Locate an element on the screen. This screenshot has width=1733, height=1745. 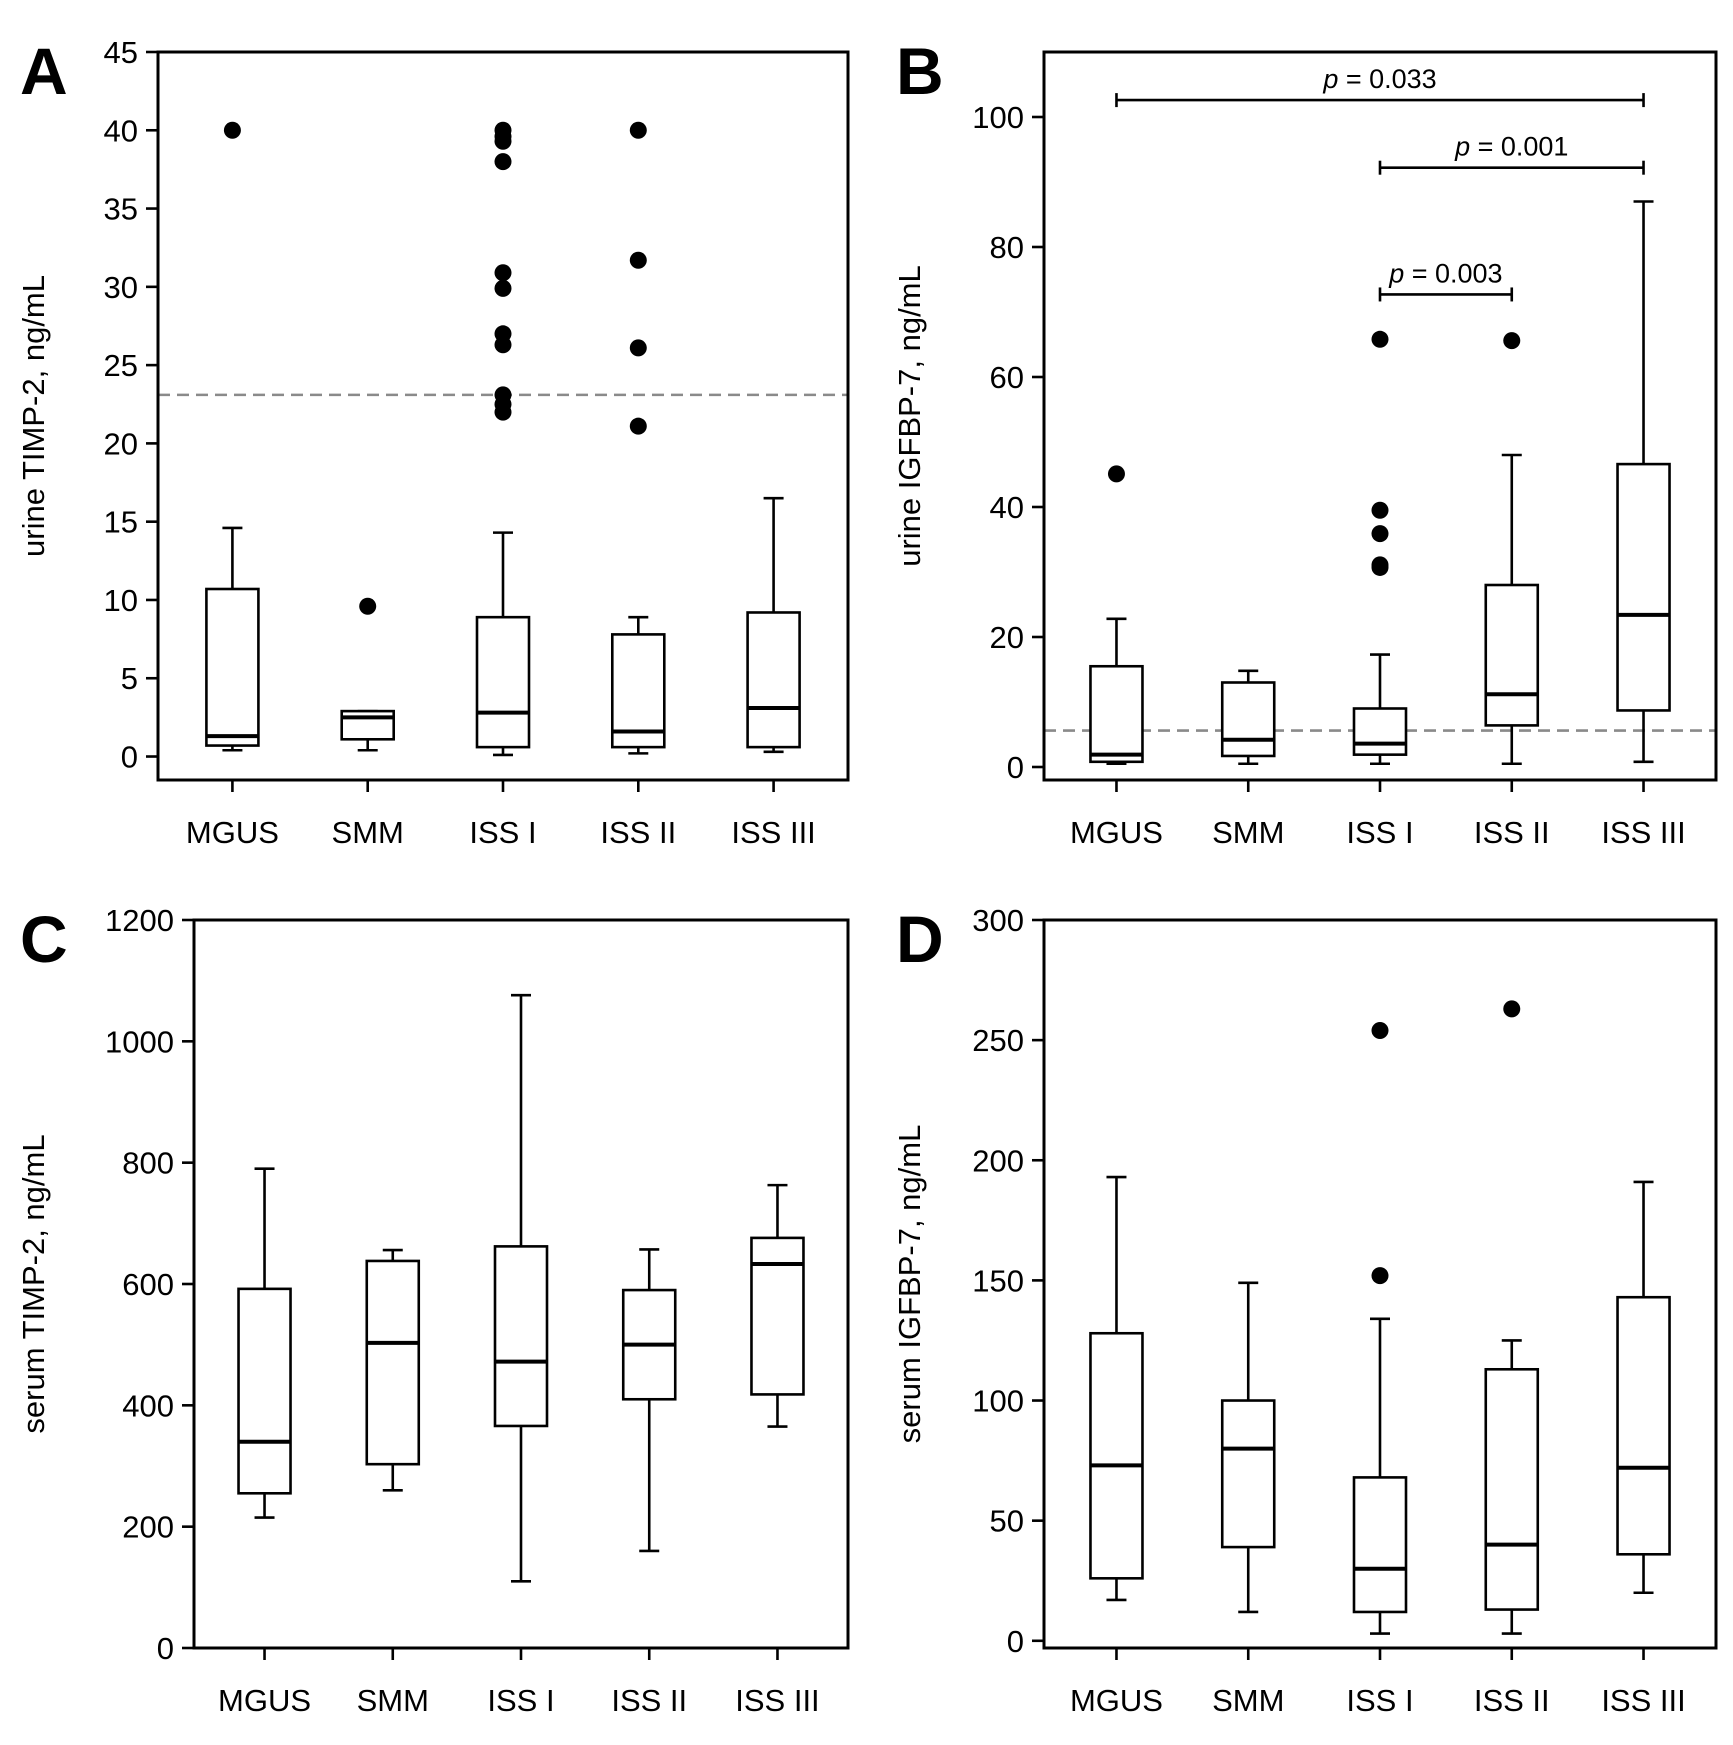
y-axis-label: serum TIMP-2, ng/mL is located at coordinates (33, 1283).